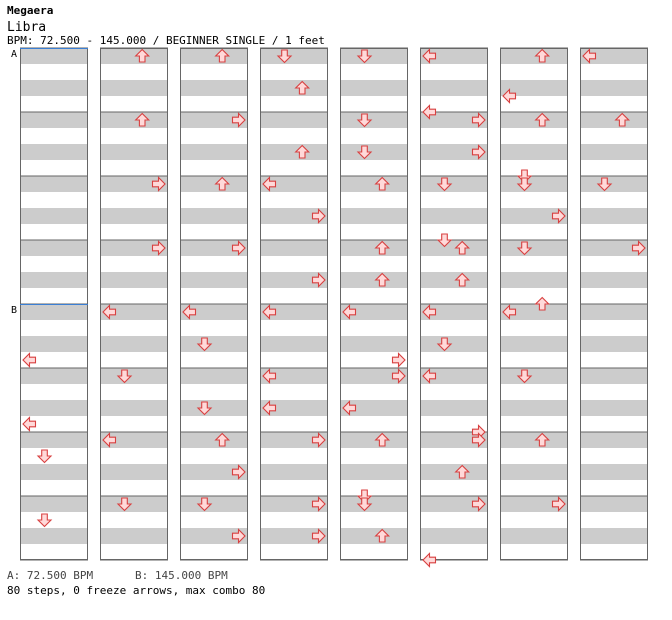 The height and width of the screenshot is (620, 672). Describe the element at coordinates (136, 590) in the screenshot. I see `step-stats: 80 steps, 0 freeze arrows, max combo 80` at that location.